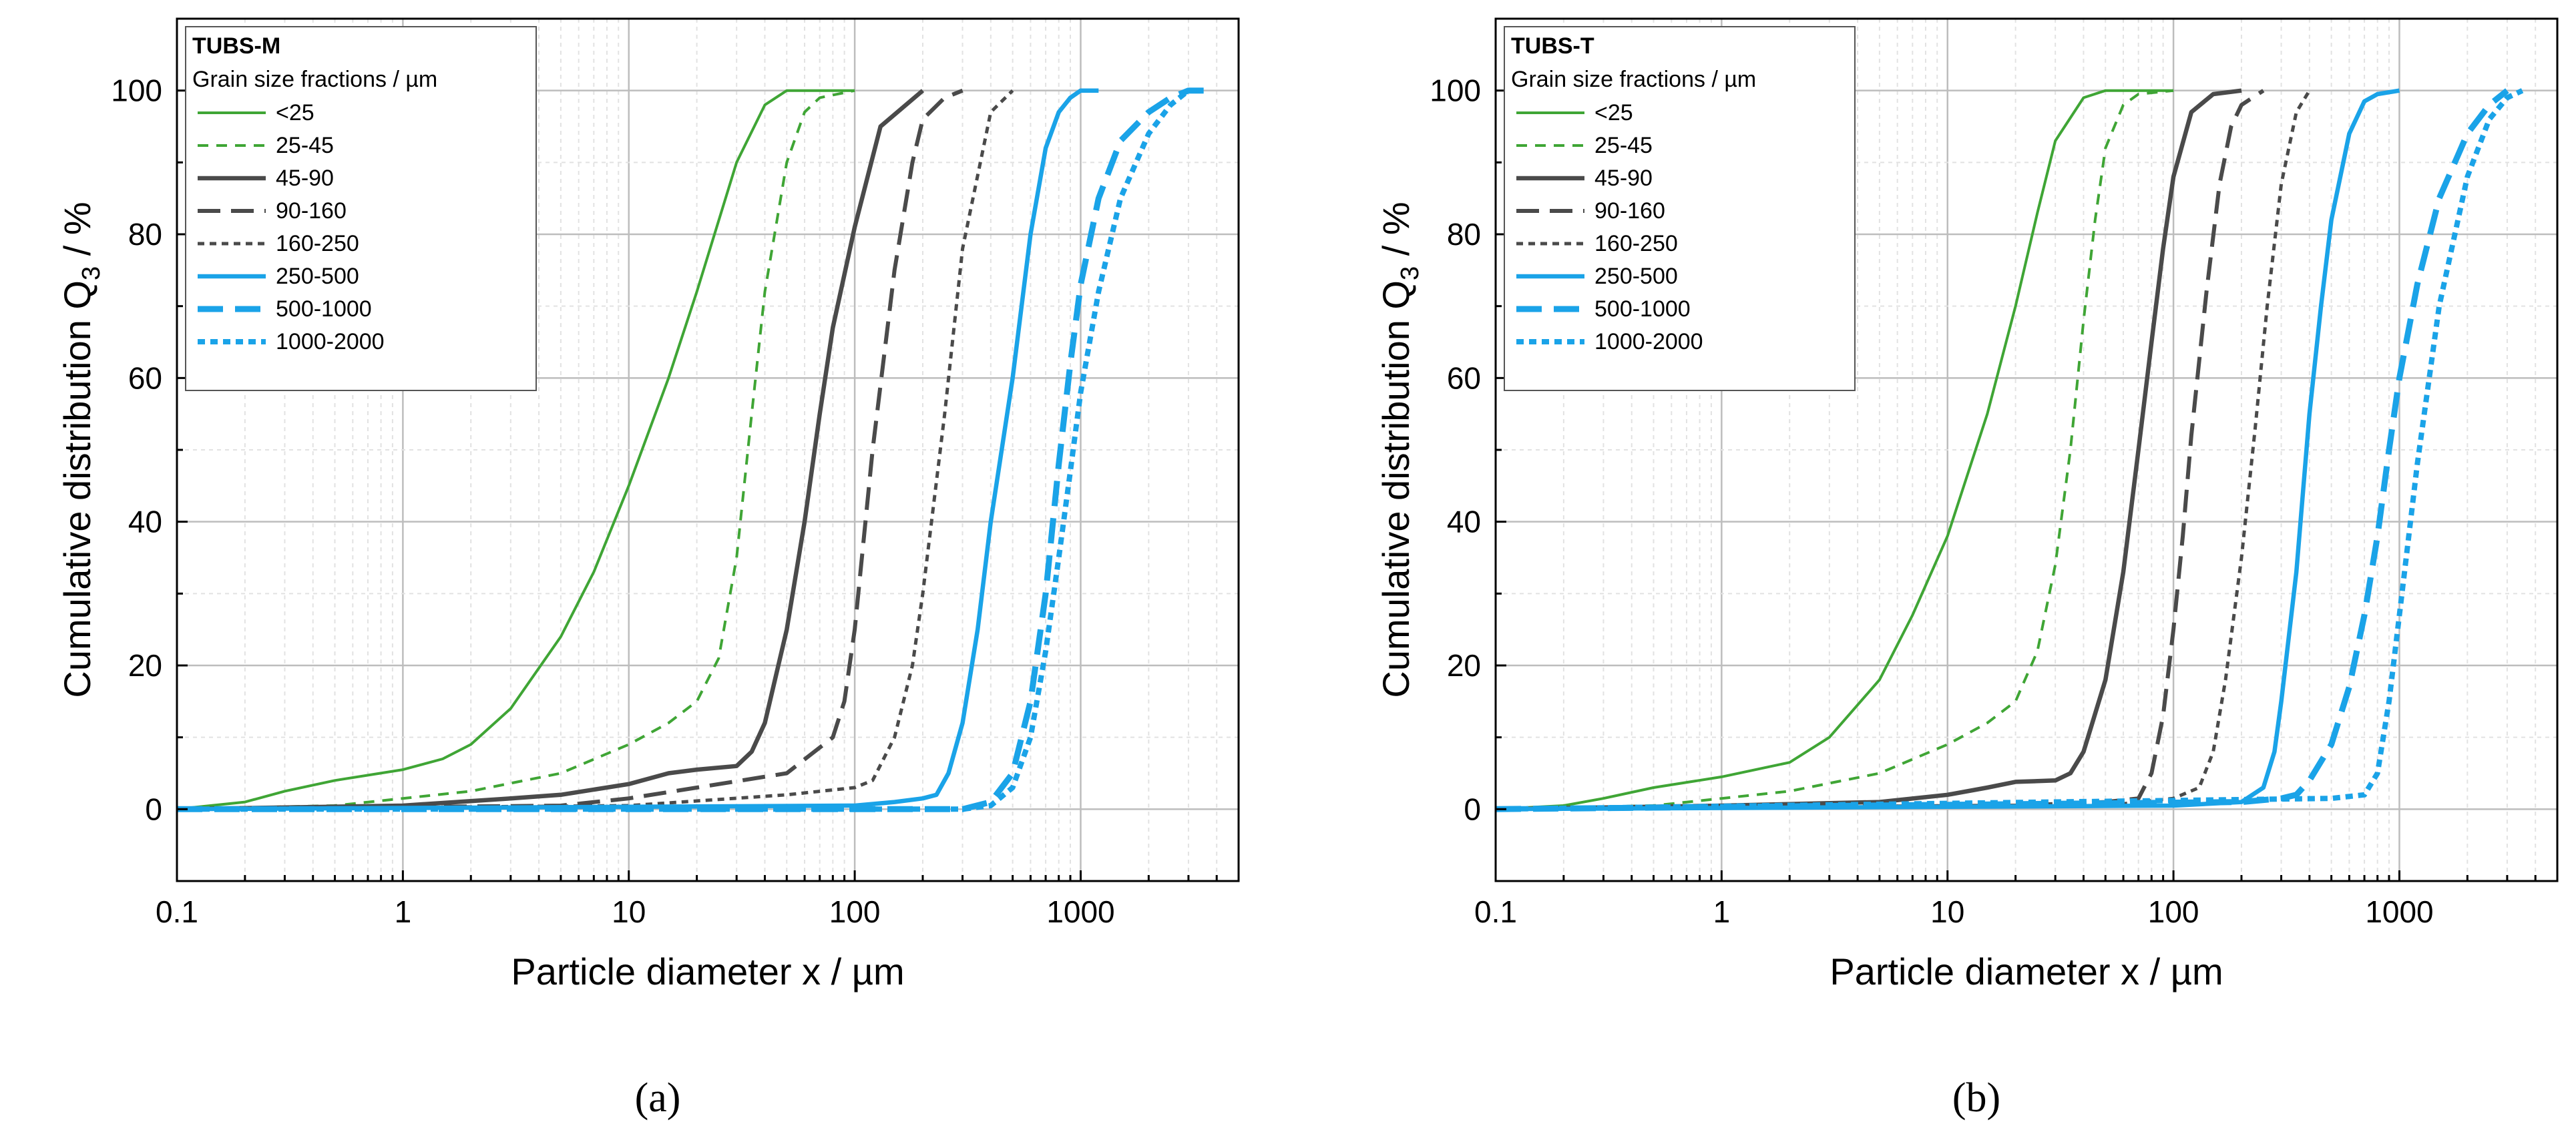 The image size is (2576, 1136). I want to click on legend-title: TUBS-T, so click(1552, 46).